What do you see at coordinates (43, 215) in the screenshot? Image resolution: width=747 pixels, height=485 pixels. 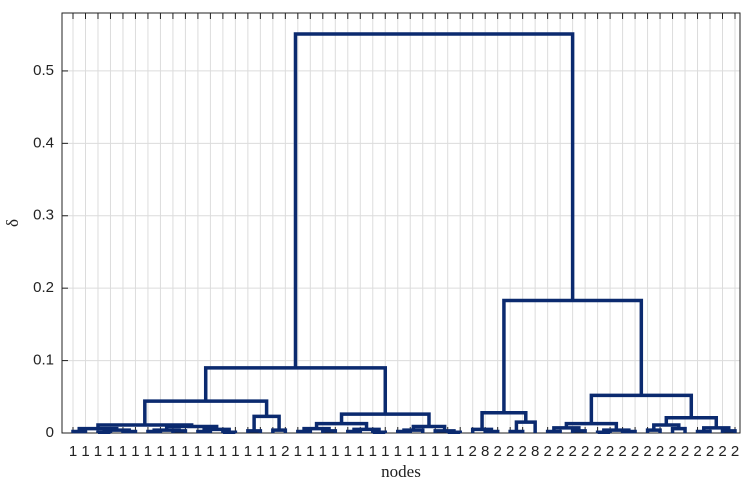 I see `y-tick-label: 0.3` at bounding box center [43, 215].